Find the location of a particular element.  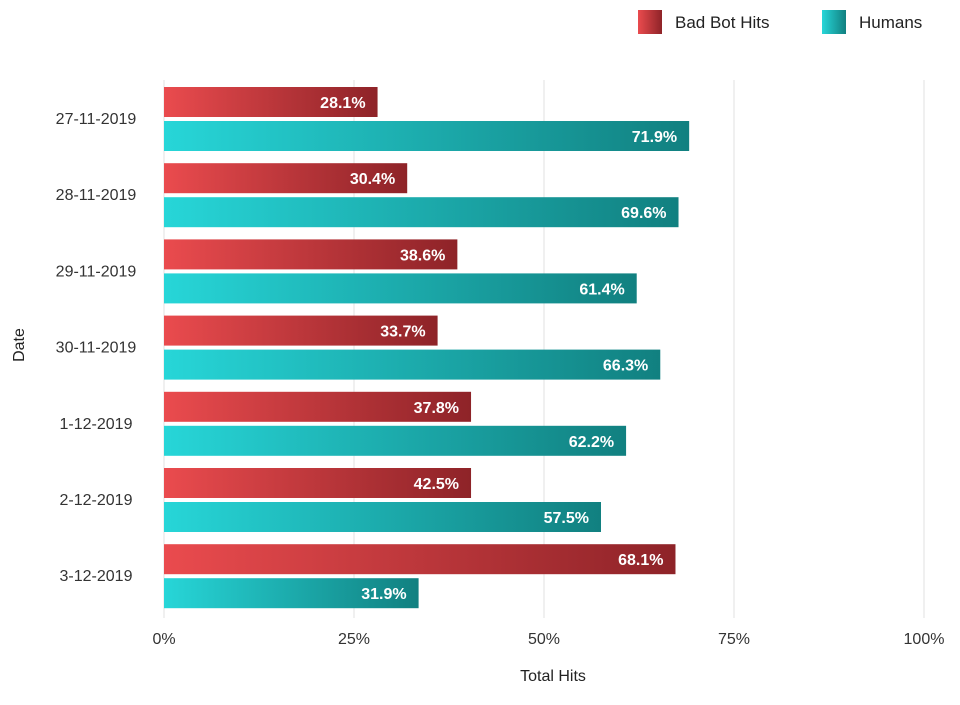

data-label: 37.8% is located at coordinates (436, 408).